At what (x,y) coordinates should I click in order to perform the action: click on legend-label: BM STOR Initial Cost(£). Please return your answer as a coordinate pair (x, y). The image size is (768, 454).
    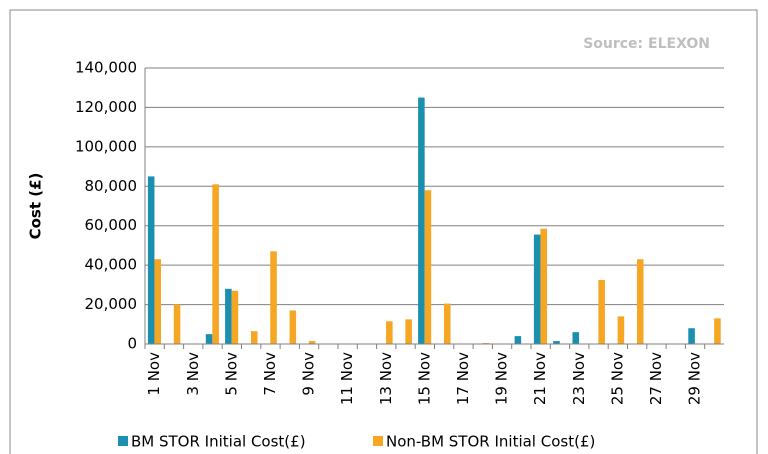
    Looking at the image, I should click on (218, 442).